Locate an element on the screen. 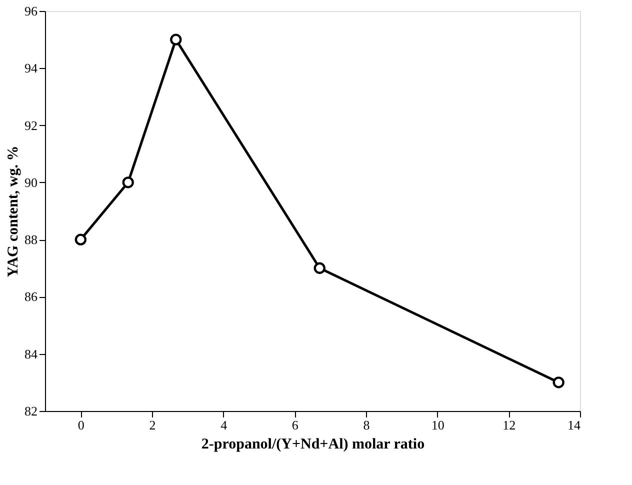  x-tick-label: 4 is located at coordinates (224, 425).